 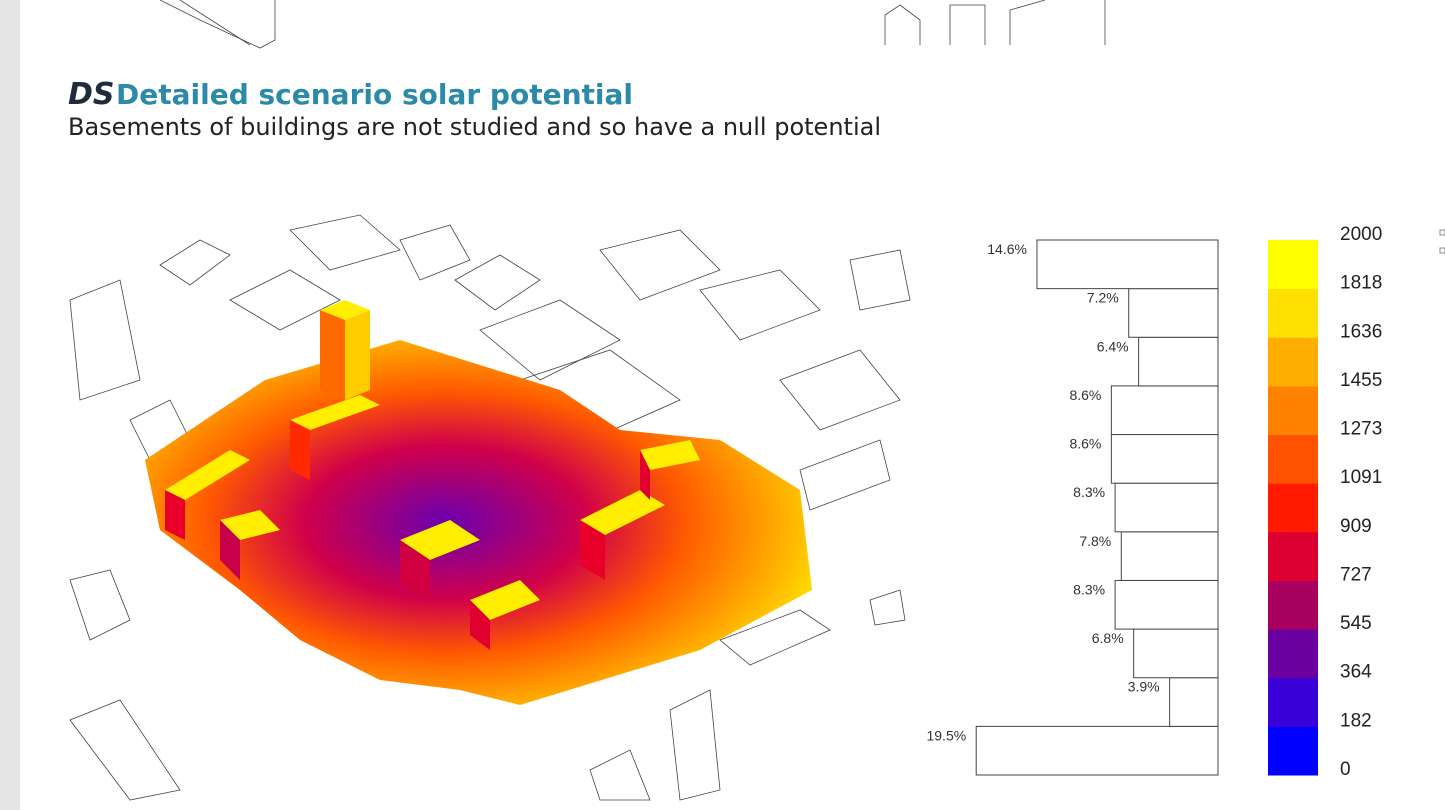 What do you see at coordinates (1356, 623) in the screenshot?
I see `colorbar-tick-label: 545` at bounding box center [1356, 623].